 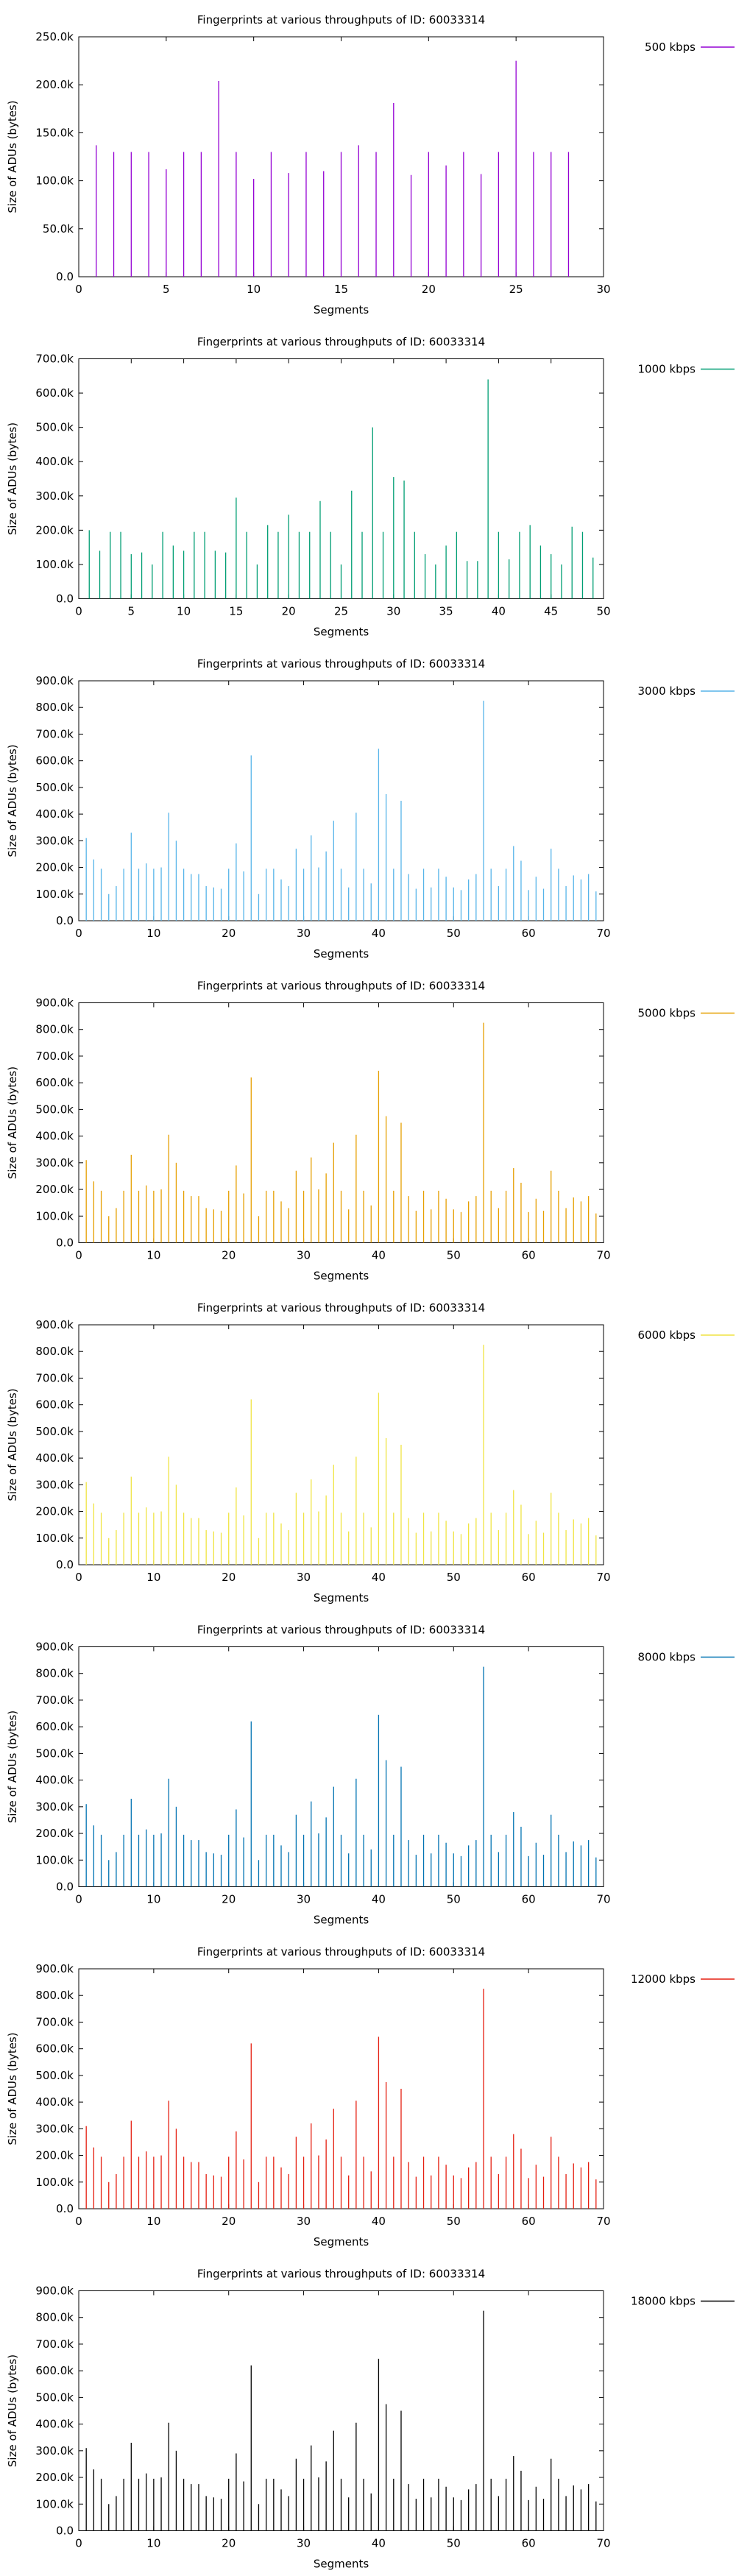 What do you see at coordinates (667, 691) in the screenshot?
I see `legend-label: 3000 kbps` at bounding box center [667, 691].